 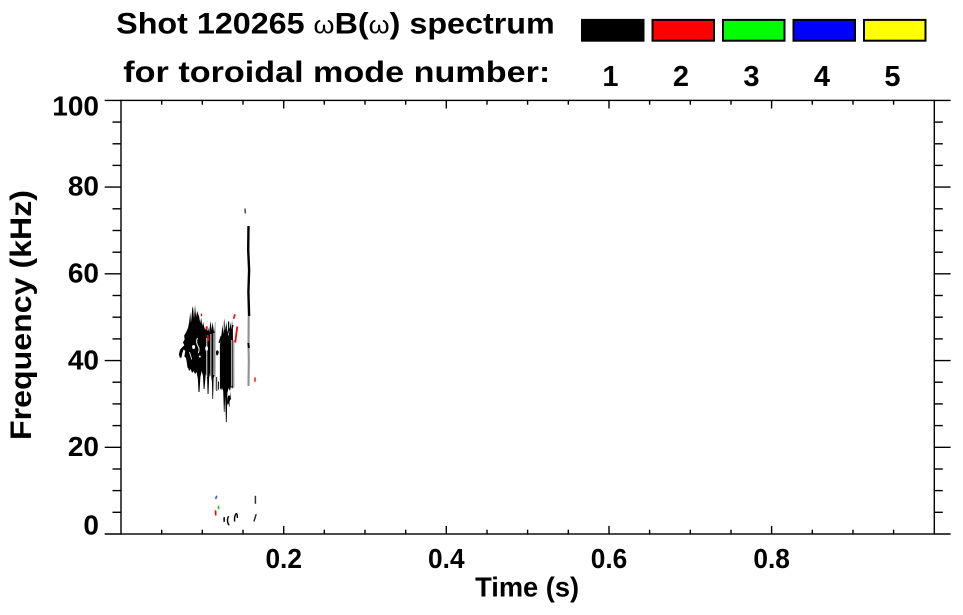 What do you see at coordinates (527, 587) in the screenshot?
I see `svg-text: Time (s)` at bounding box center [527, 587].